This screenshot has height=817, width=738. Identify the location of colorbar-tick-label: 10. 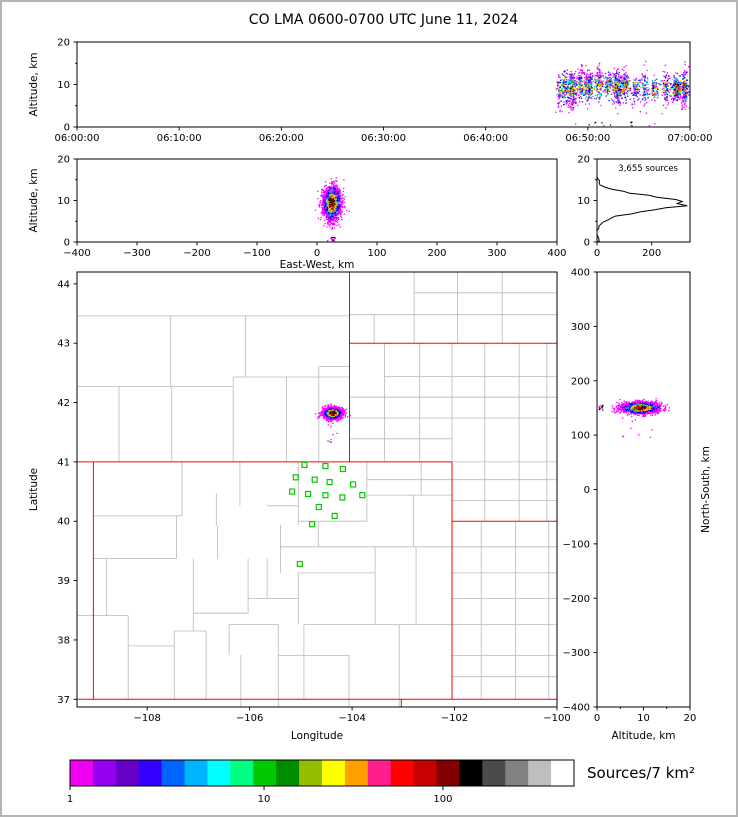
(264, 799).